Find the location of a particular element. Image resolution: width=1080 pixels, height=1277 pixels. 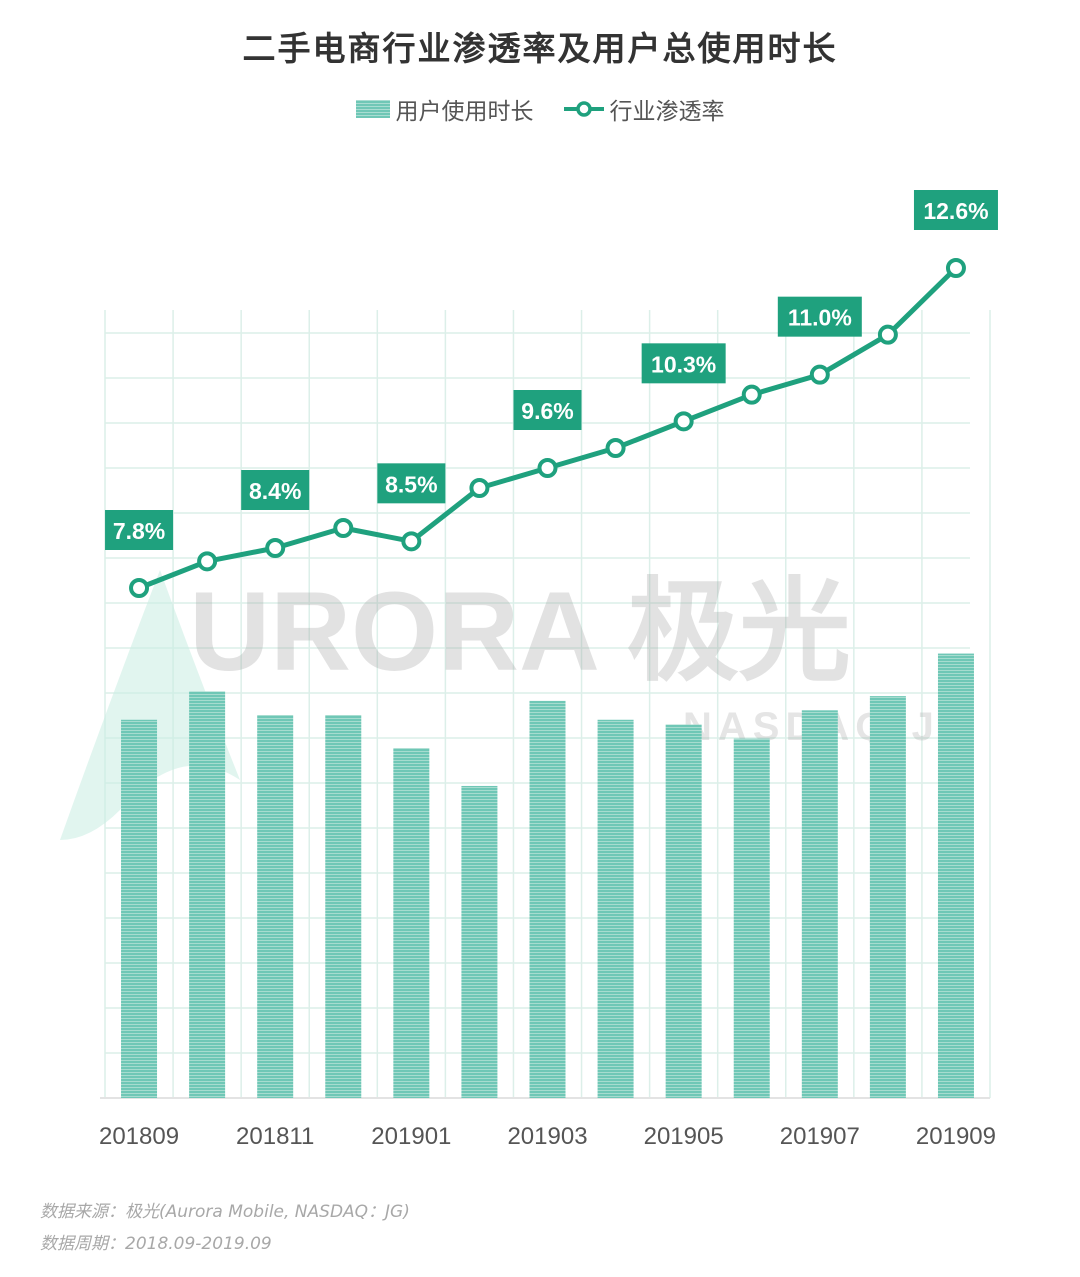

data-label-text: 10.3% is located at coordinates (683, 364).